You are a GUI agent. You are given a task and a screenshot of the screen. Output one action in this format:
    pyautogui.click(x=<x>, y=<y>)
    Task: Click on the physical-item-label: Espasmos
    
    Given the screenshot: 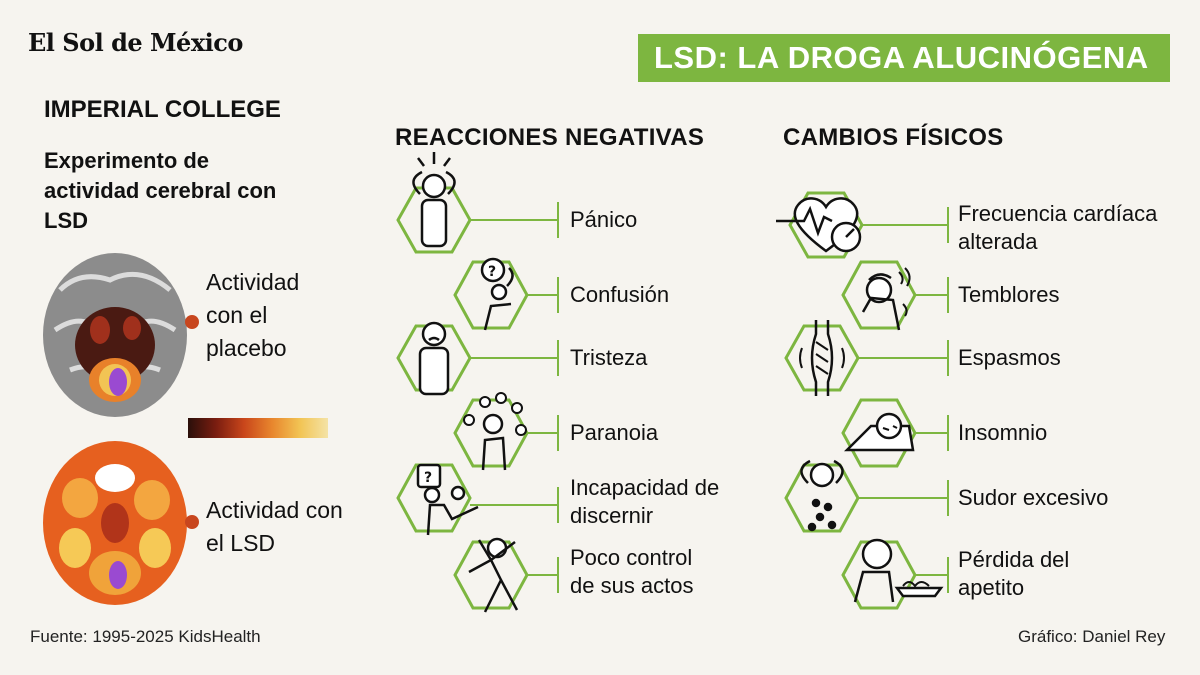 What is the action you would take?
    pyautogui.click(x=1009, y=357)
    